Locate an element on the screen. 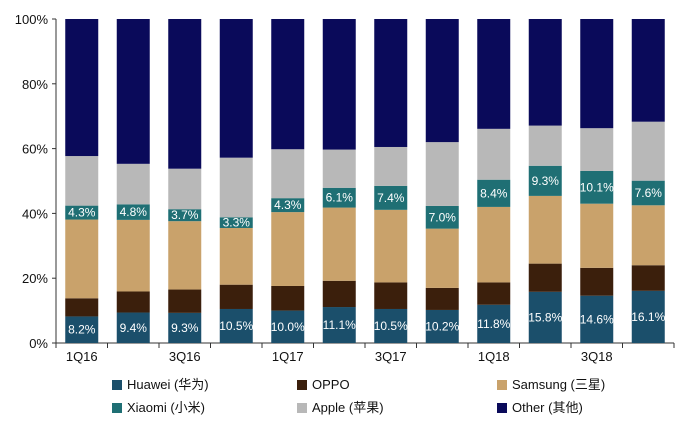 The image size is (687, 435). y-tick-label: 40% is located at coordinates (35, 213).